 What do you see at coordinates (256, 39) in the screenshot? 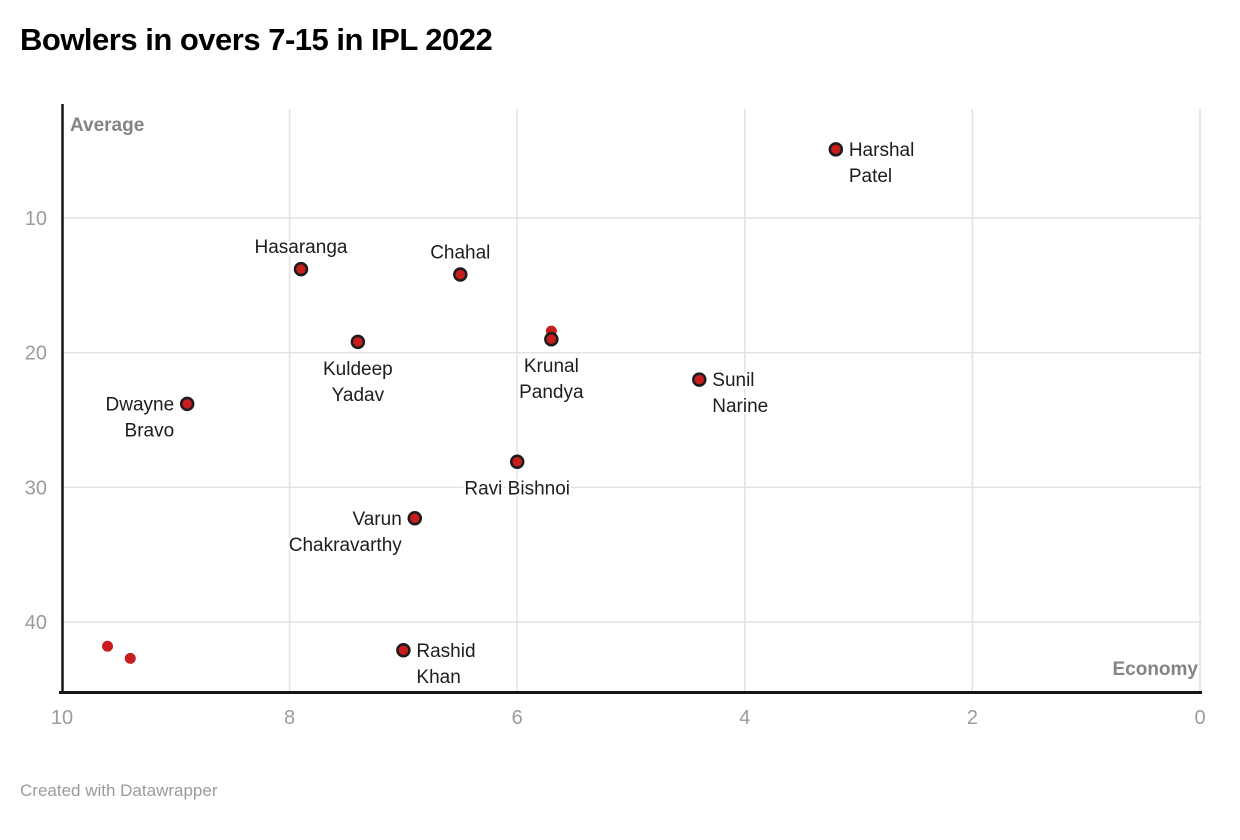
I see `page-title: Bowlers in overs 7-15 in IPL 2022` at bounding box center [256, 39].